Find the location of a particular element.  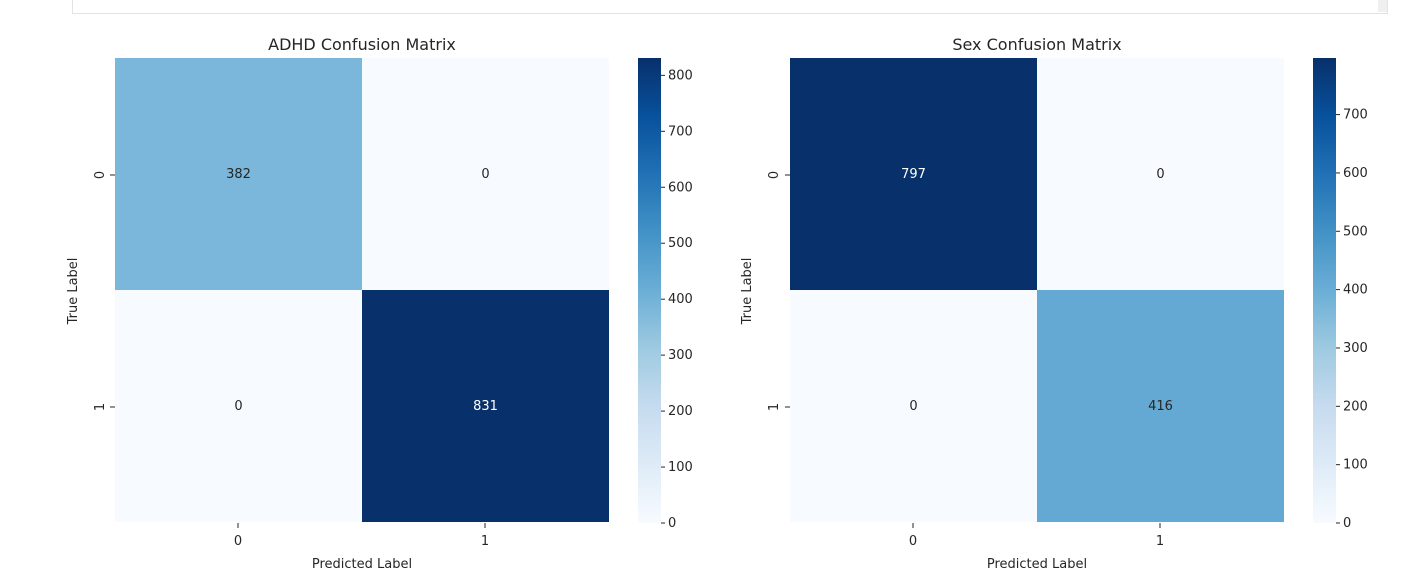

cell-value-label: 382 is located at coordinates (238, 174).